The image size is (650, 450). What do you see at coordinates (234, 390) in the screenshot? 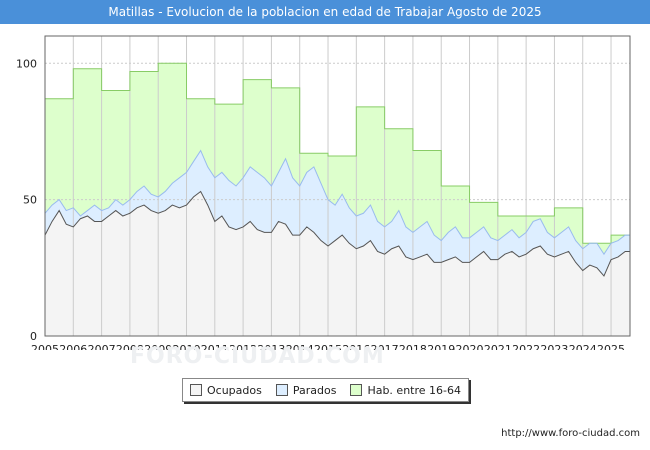
I see `legend-label-ocupados: Ocupados` at bounding box center [234, 390].